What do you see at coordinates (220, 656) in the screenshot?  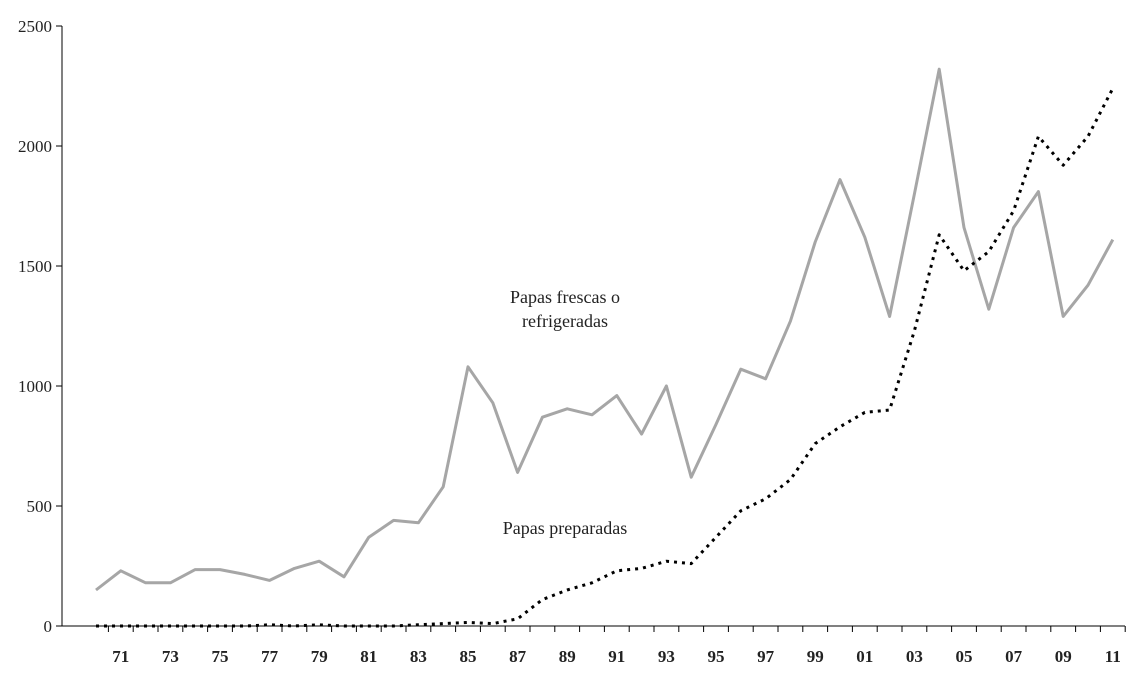 I see `x-tick-label: 75` at bounding box center [220, 656].